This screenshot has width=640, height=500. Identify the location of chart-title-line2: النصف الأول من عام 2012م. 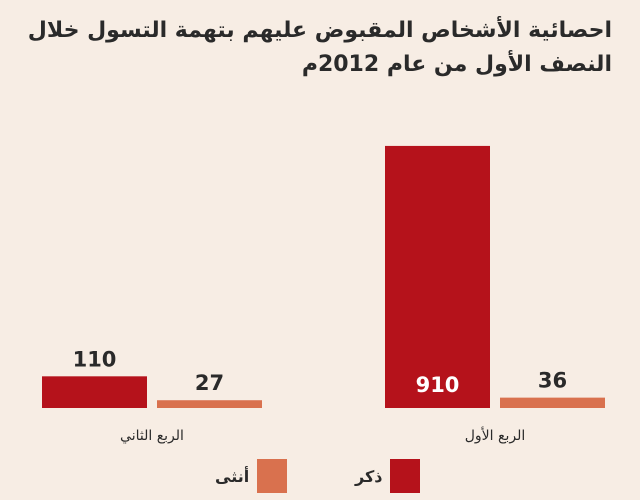
(456, 64).